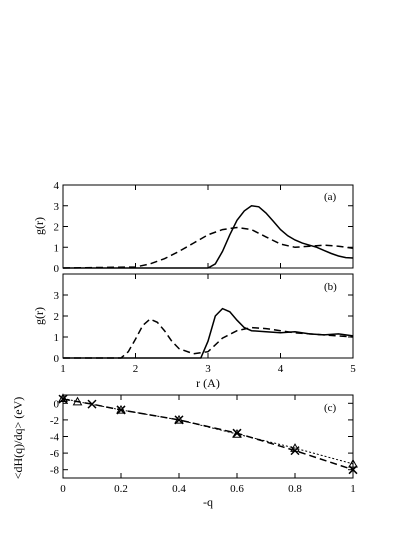  What do you see at coordinates (57, 228) in the screenshot?
I see `y-tick-label-a-2: 2` at bounding box center [57, 228].